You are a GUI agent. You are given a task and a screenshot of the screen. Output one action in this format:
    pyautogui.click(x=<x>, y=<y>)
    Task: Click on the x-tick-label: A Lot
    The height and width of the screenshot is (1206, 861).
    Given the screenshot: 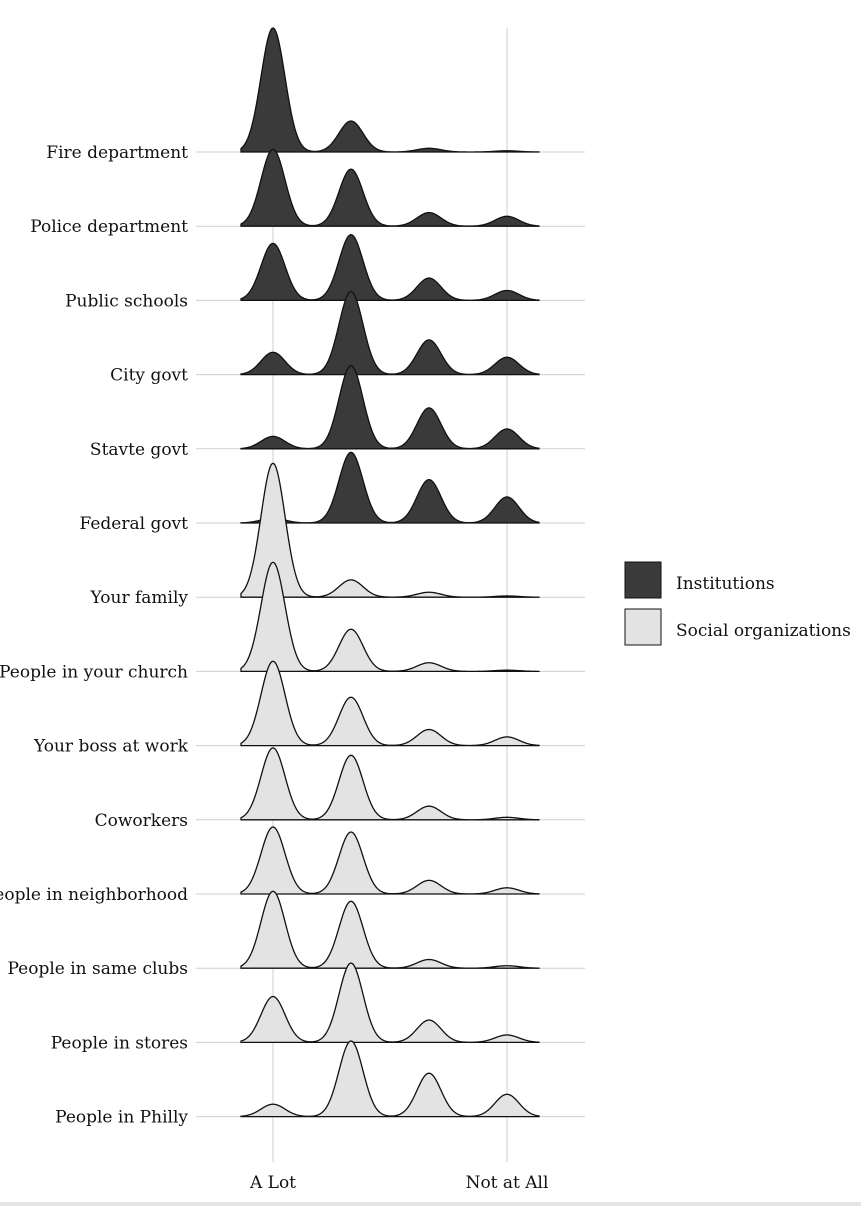 What is the action you would take?
    pyautogui.click(x=272, y=1183)
    